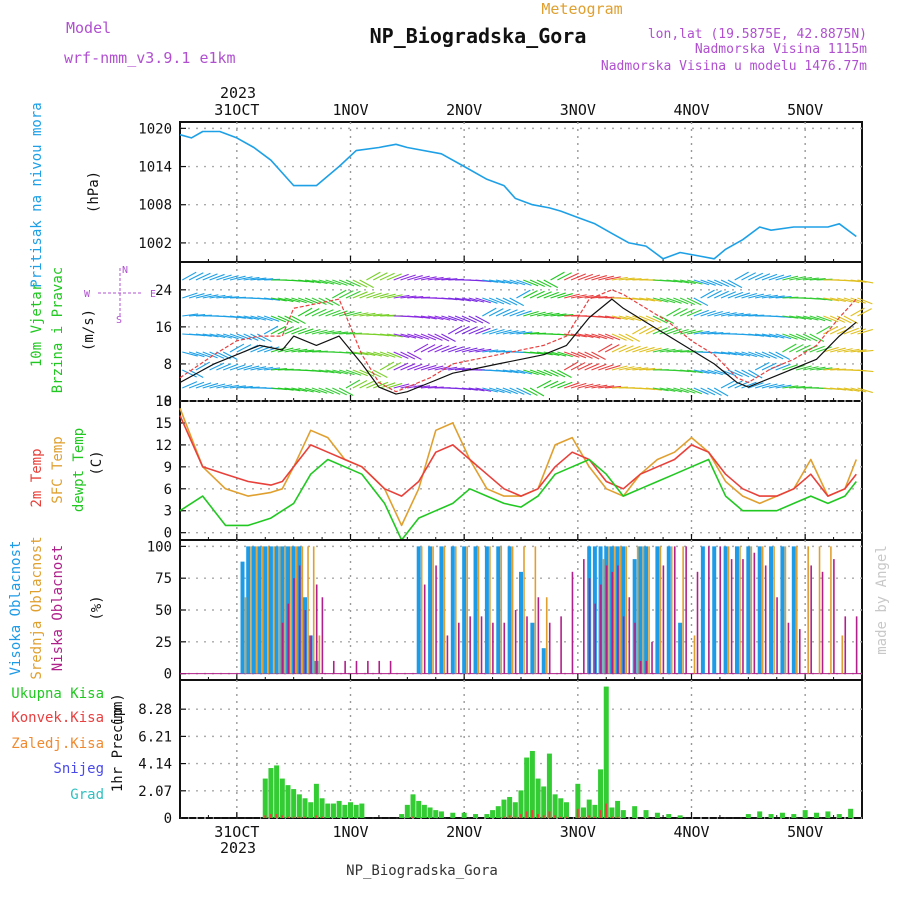 The width and height of the screenshot is (900, 904). I want to click on ytick-label-clouds-0: 0, so click(168, 675).